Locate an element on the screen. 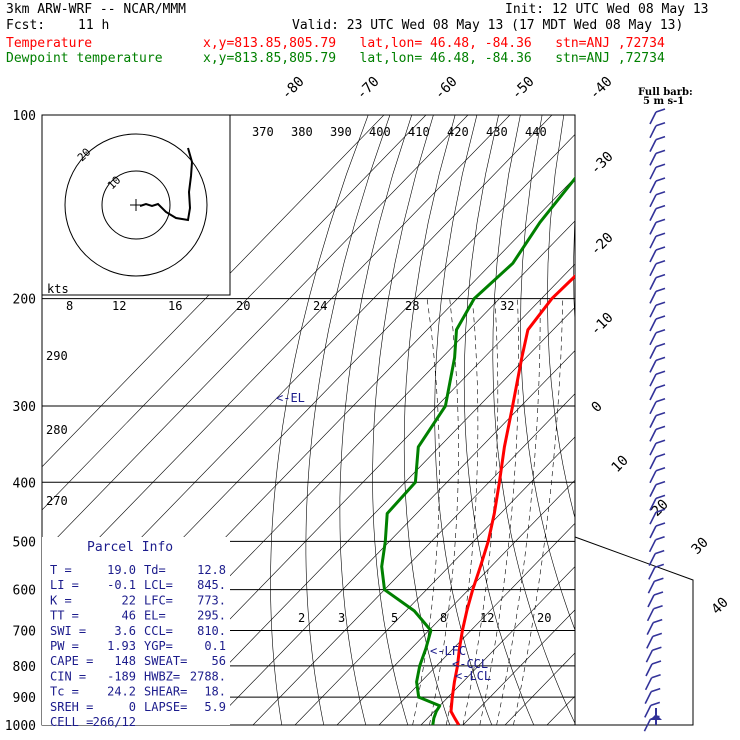 The width and height of the screenshot is (740, 740). mixing-ratio-low-label: 2 is located at coordinates (301, 618).